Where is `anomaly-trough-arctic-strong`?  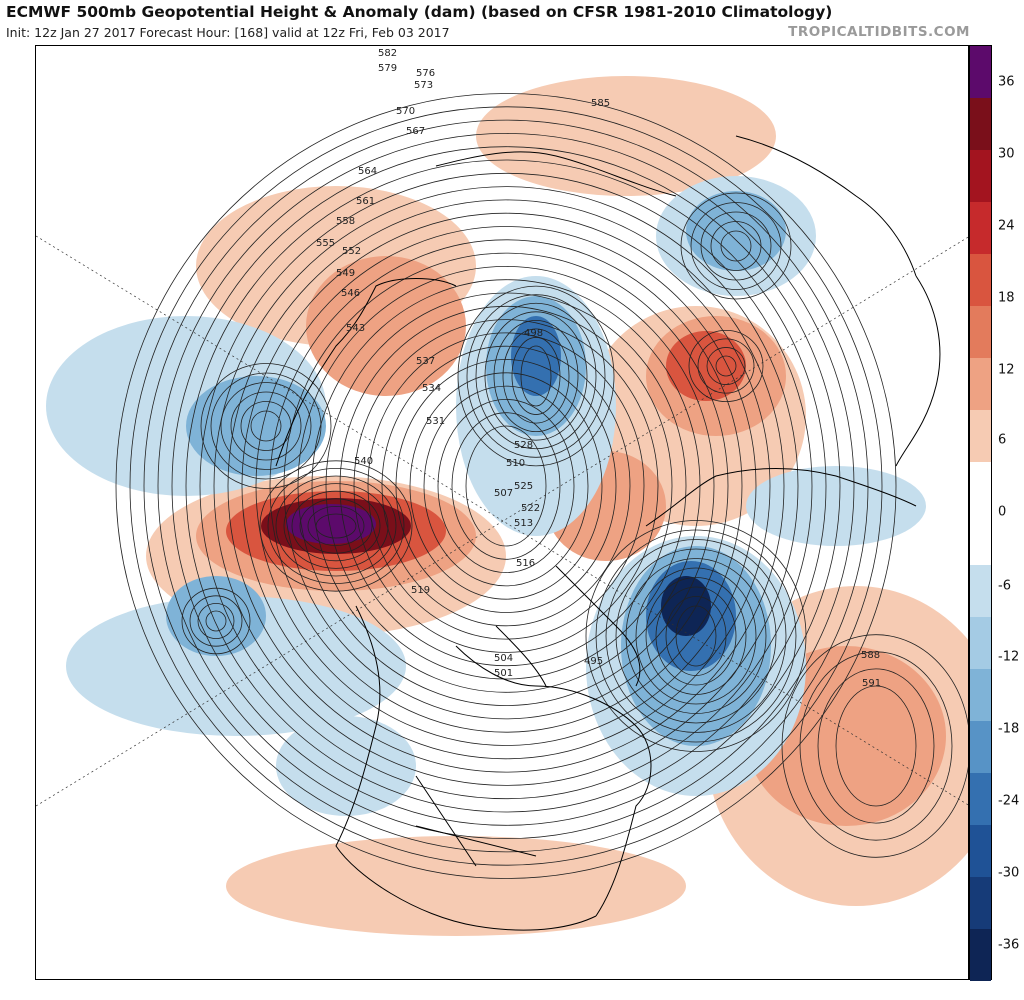
anomaly-trough-arctic-strong is located at coordinates (536, 356).